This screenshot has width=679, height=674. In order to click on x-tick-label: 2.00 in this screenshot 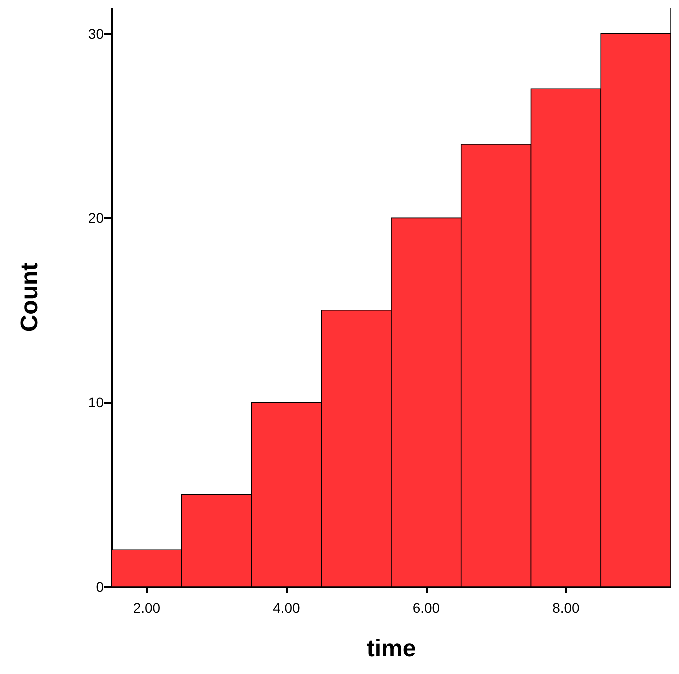, I will do `click(147, 608)`.